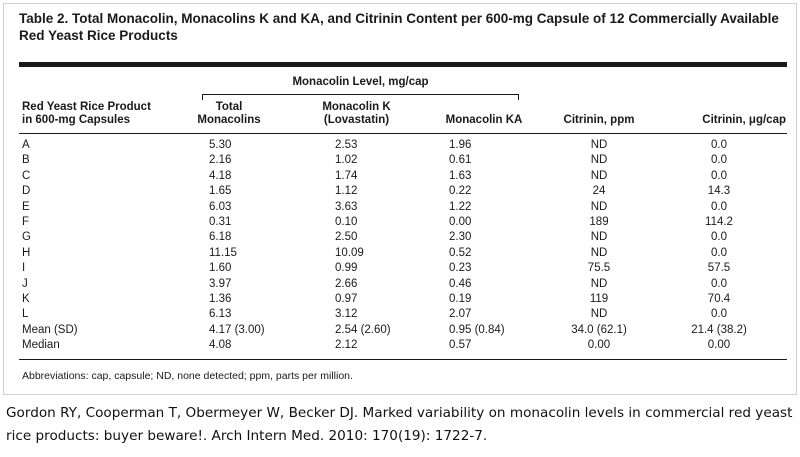 The image size is (800, 457). What do you see at coordinates (223, 252) in the screenshot?
I see `table-cell: 11.15` at bounding box center [223, 252].